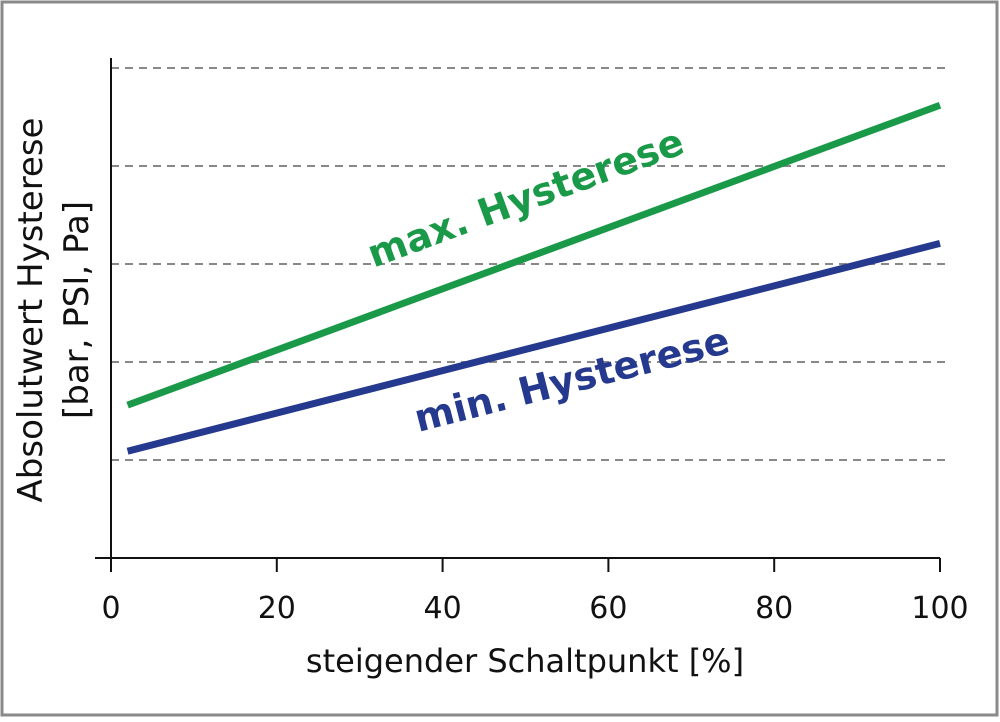 The width and height of the screenshot is (1000, 722). Describe the element at coordinates (31, 310) in the screenshot. I see `y-axis-label: Absolutwert Hysterese` at that location.